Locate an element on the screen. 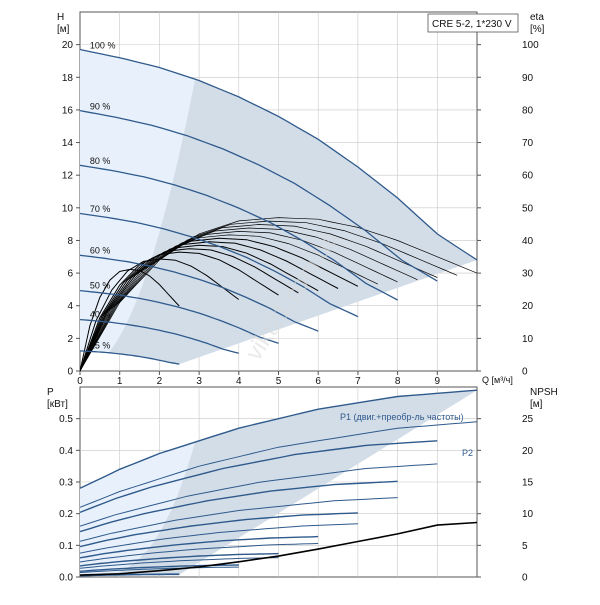  y2-tick-label: 50 is located at coordinates (528, 208).